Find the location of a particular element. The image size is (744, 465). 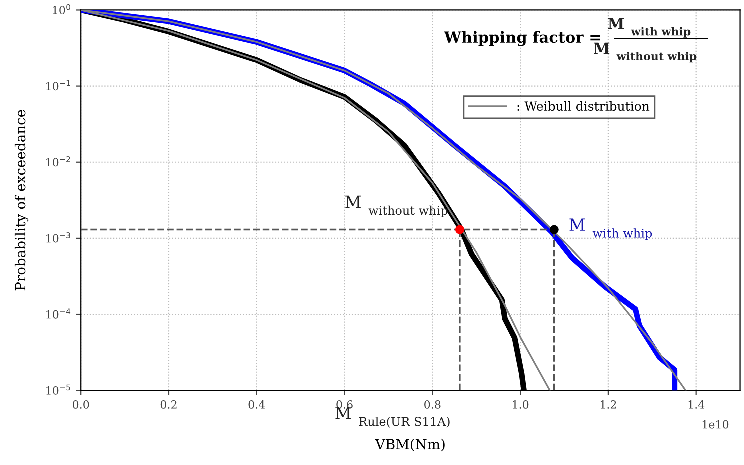

x-tick-label: 1.2 is located at coordinates (608, 404).